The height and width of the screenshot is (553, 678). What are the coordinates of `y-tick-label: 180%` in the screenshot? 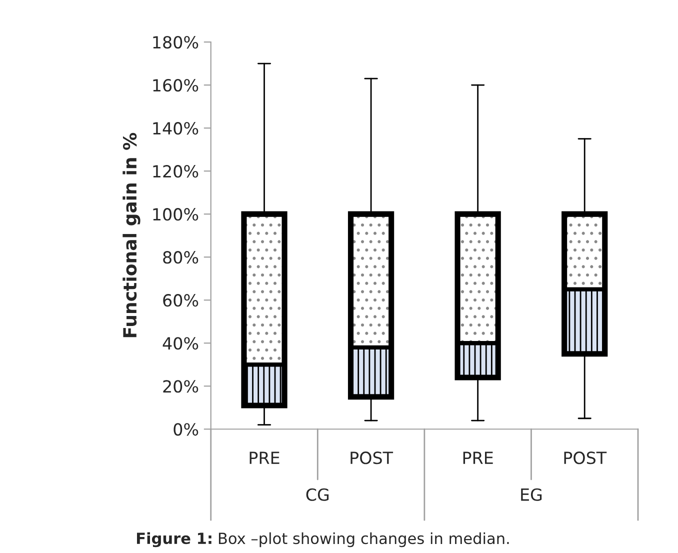 It's located at (175, 42).